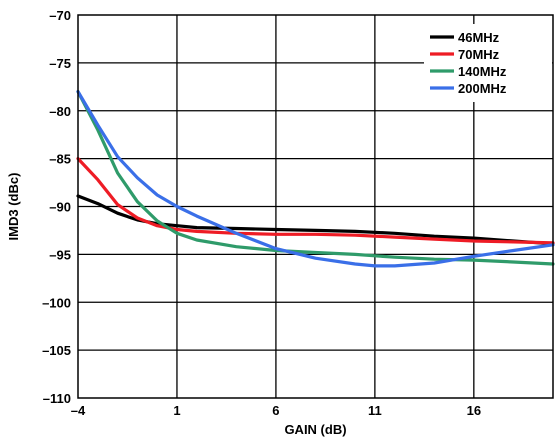  I want to click on x-tick-labels: –4 1 6 11 16, so click(276, 410).